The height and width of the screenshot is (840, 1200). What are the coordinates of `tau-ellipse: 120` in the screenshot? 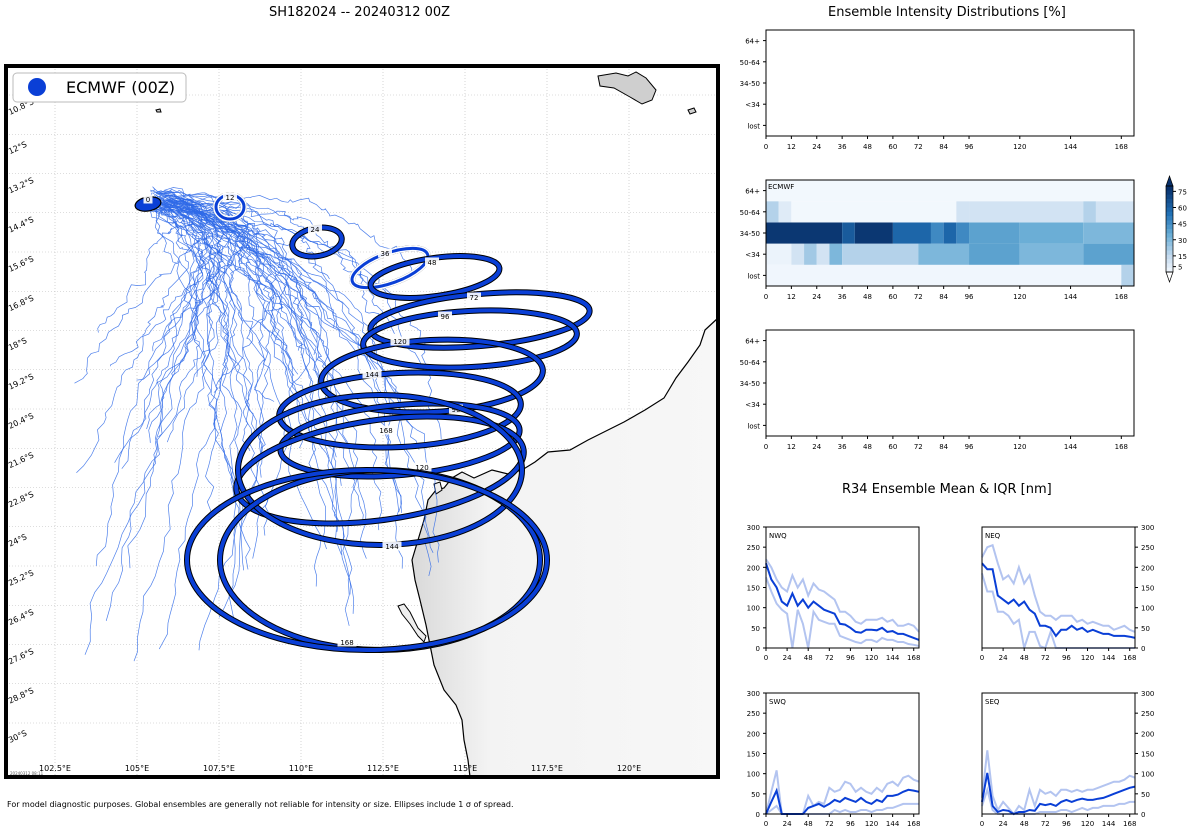 It's located at (380, 470).